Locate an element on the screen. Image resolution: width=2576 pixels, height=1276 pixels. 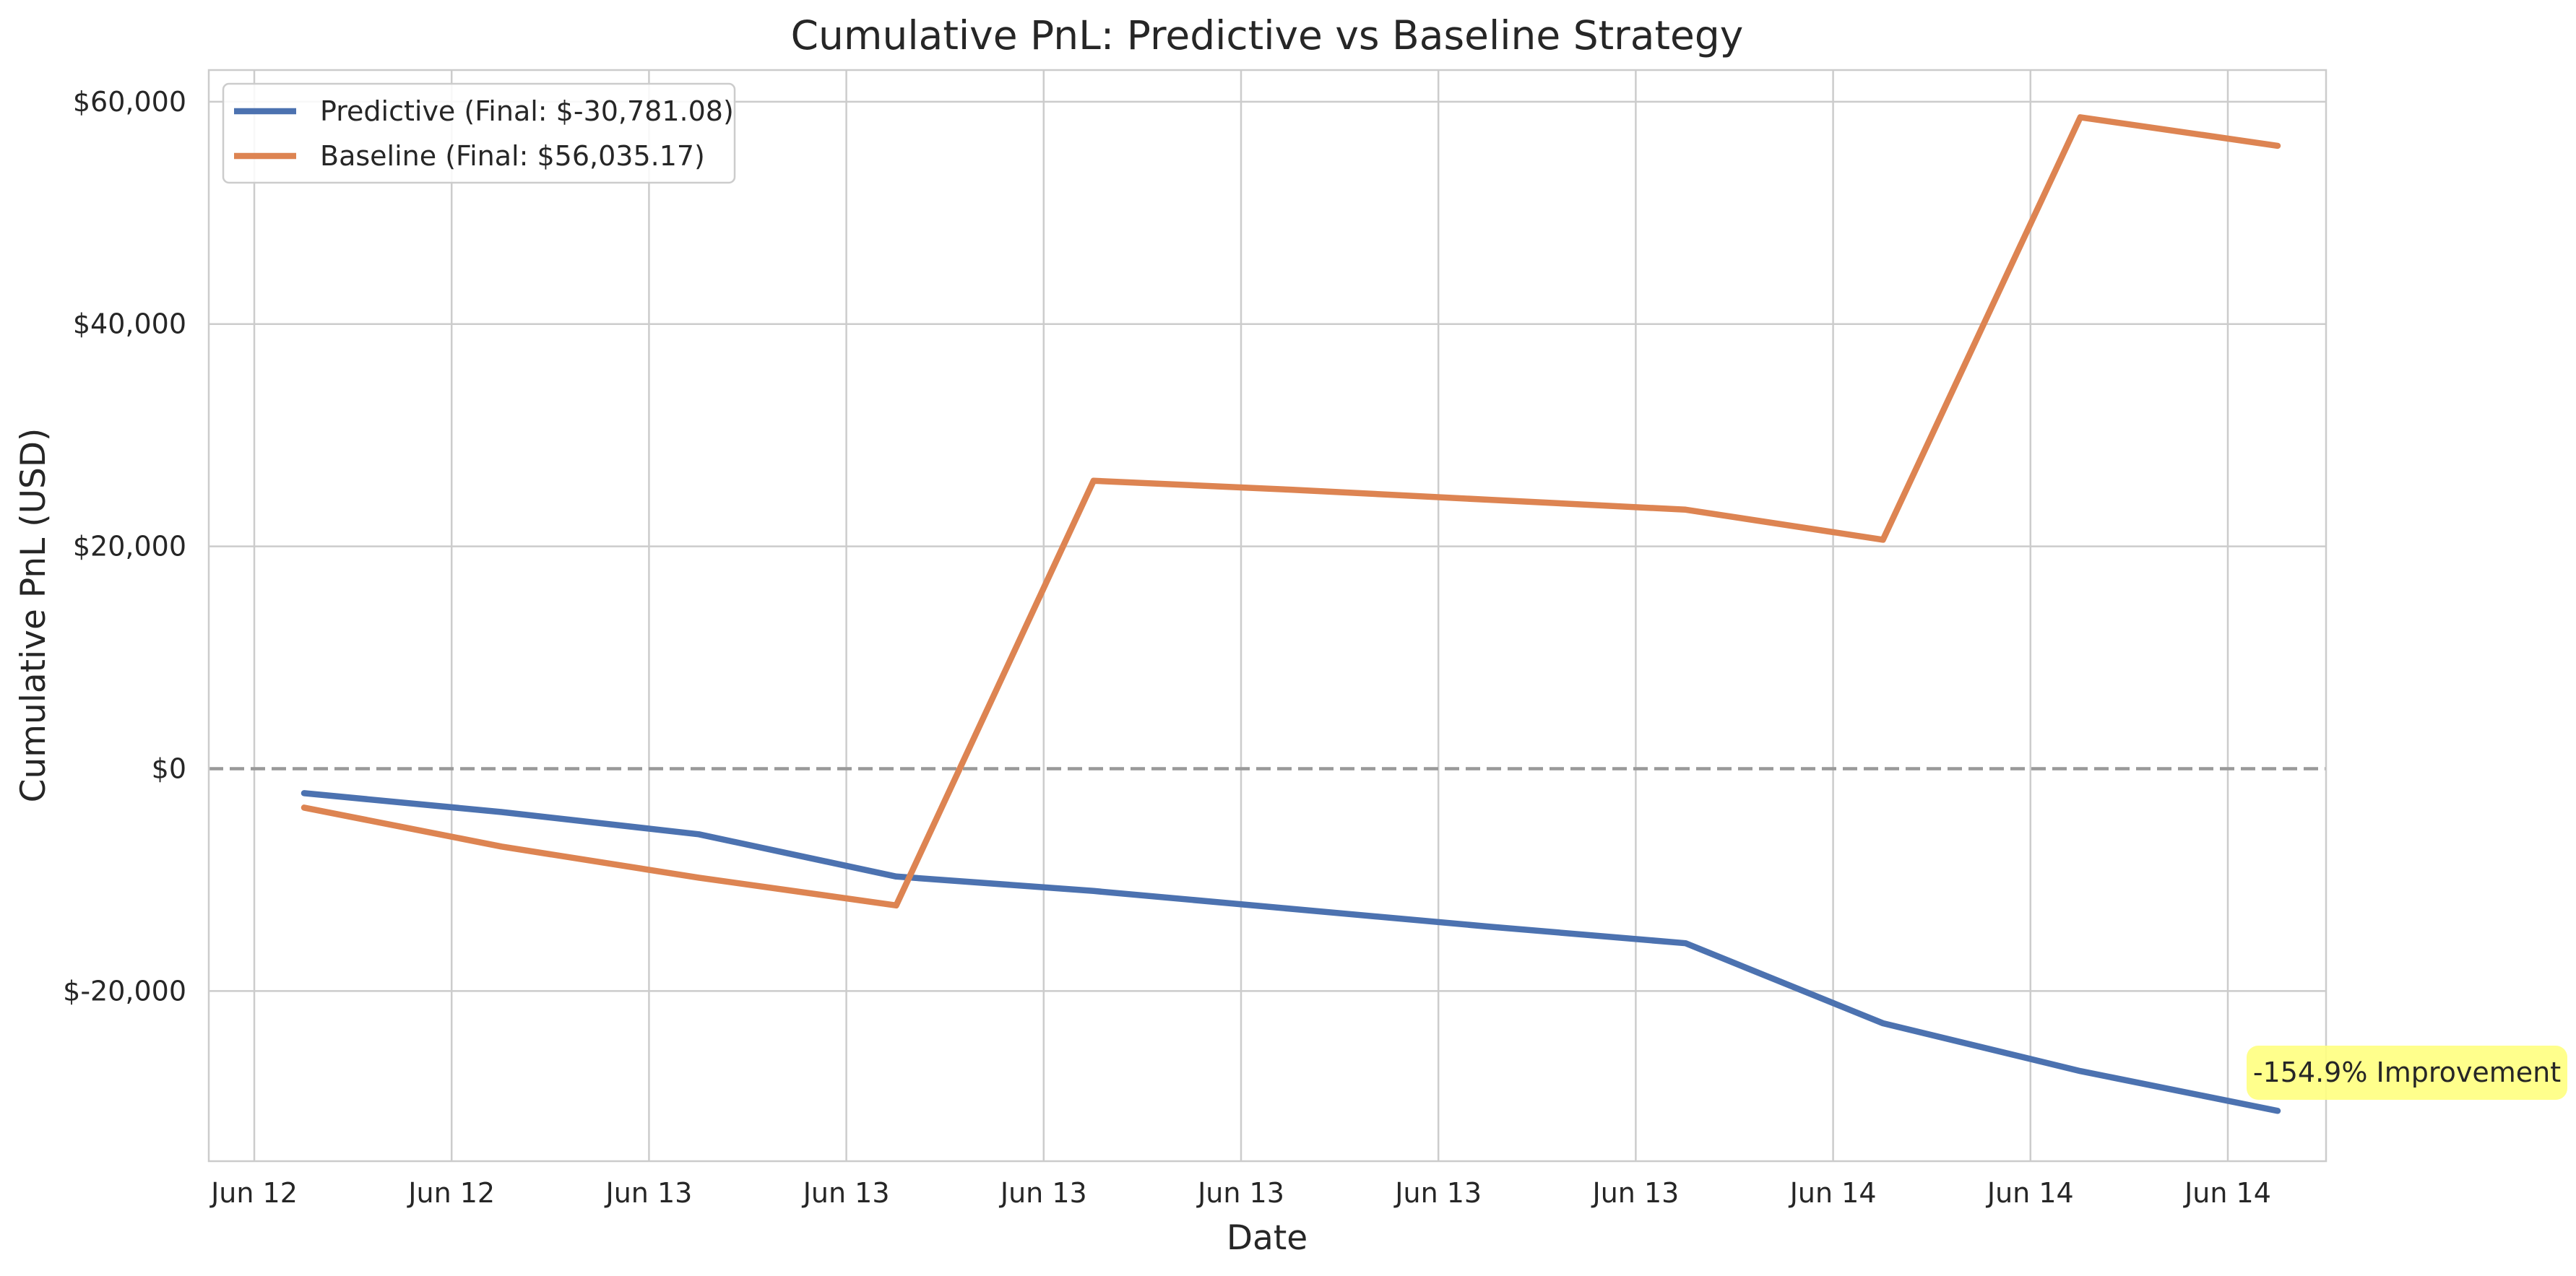
legend-label: Predictive (Final: $-30,781.08) is located at coordinates (527, 111).